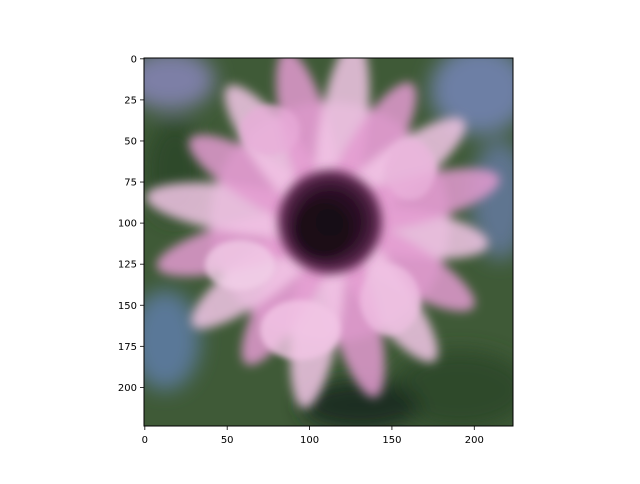 The height and width of the screenshot is (484, 640). I want to click on y-tick-label: 150, so click(127, 306).